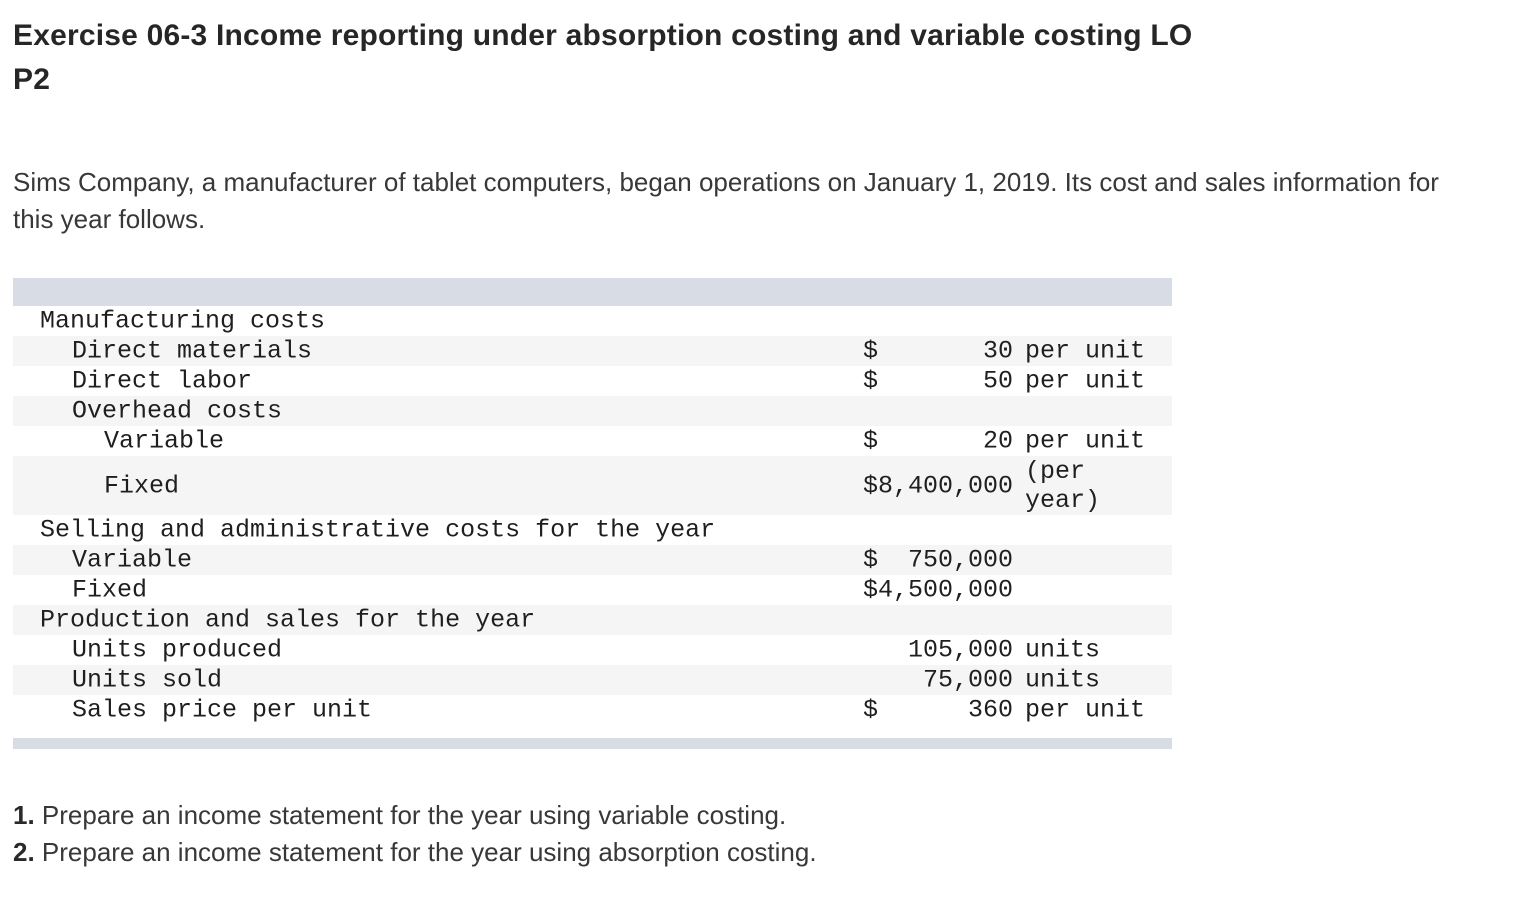 The height and width of the screenshot is (914, 1534). What do you see at coordinates (938, 560) in the screenshot?
I see `row-value: $ 750,000` at bounding box center [938, 560].